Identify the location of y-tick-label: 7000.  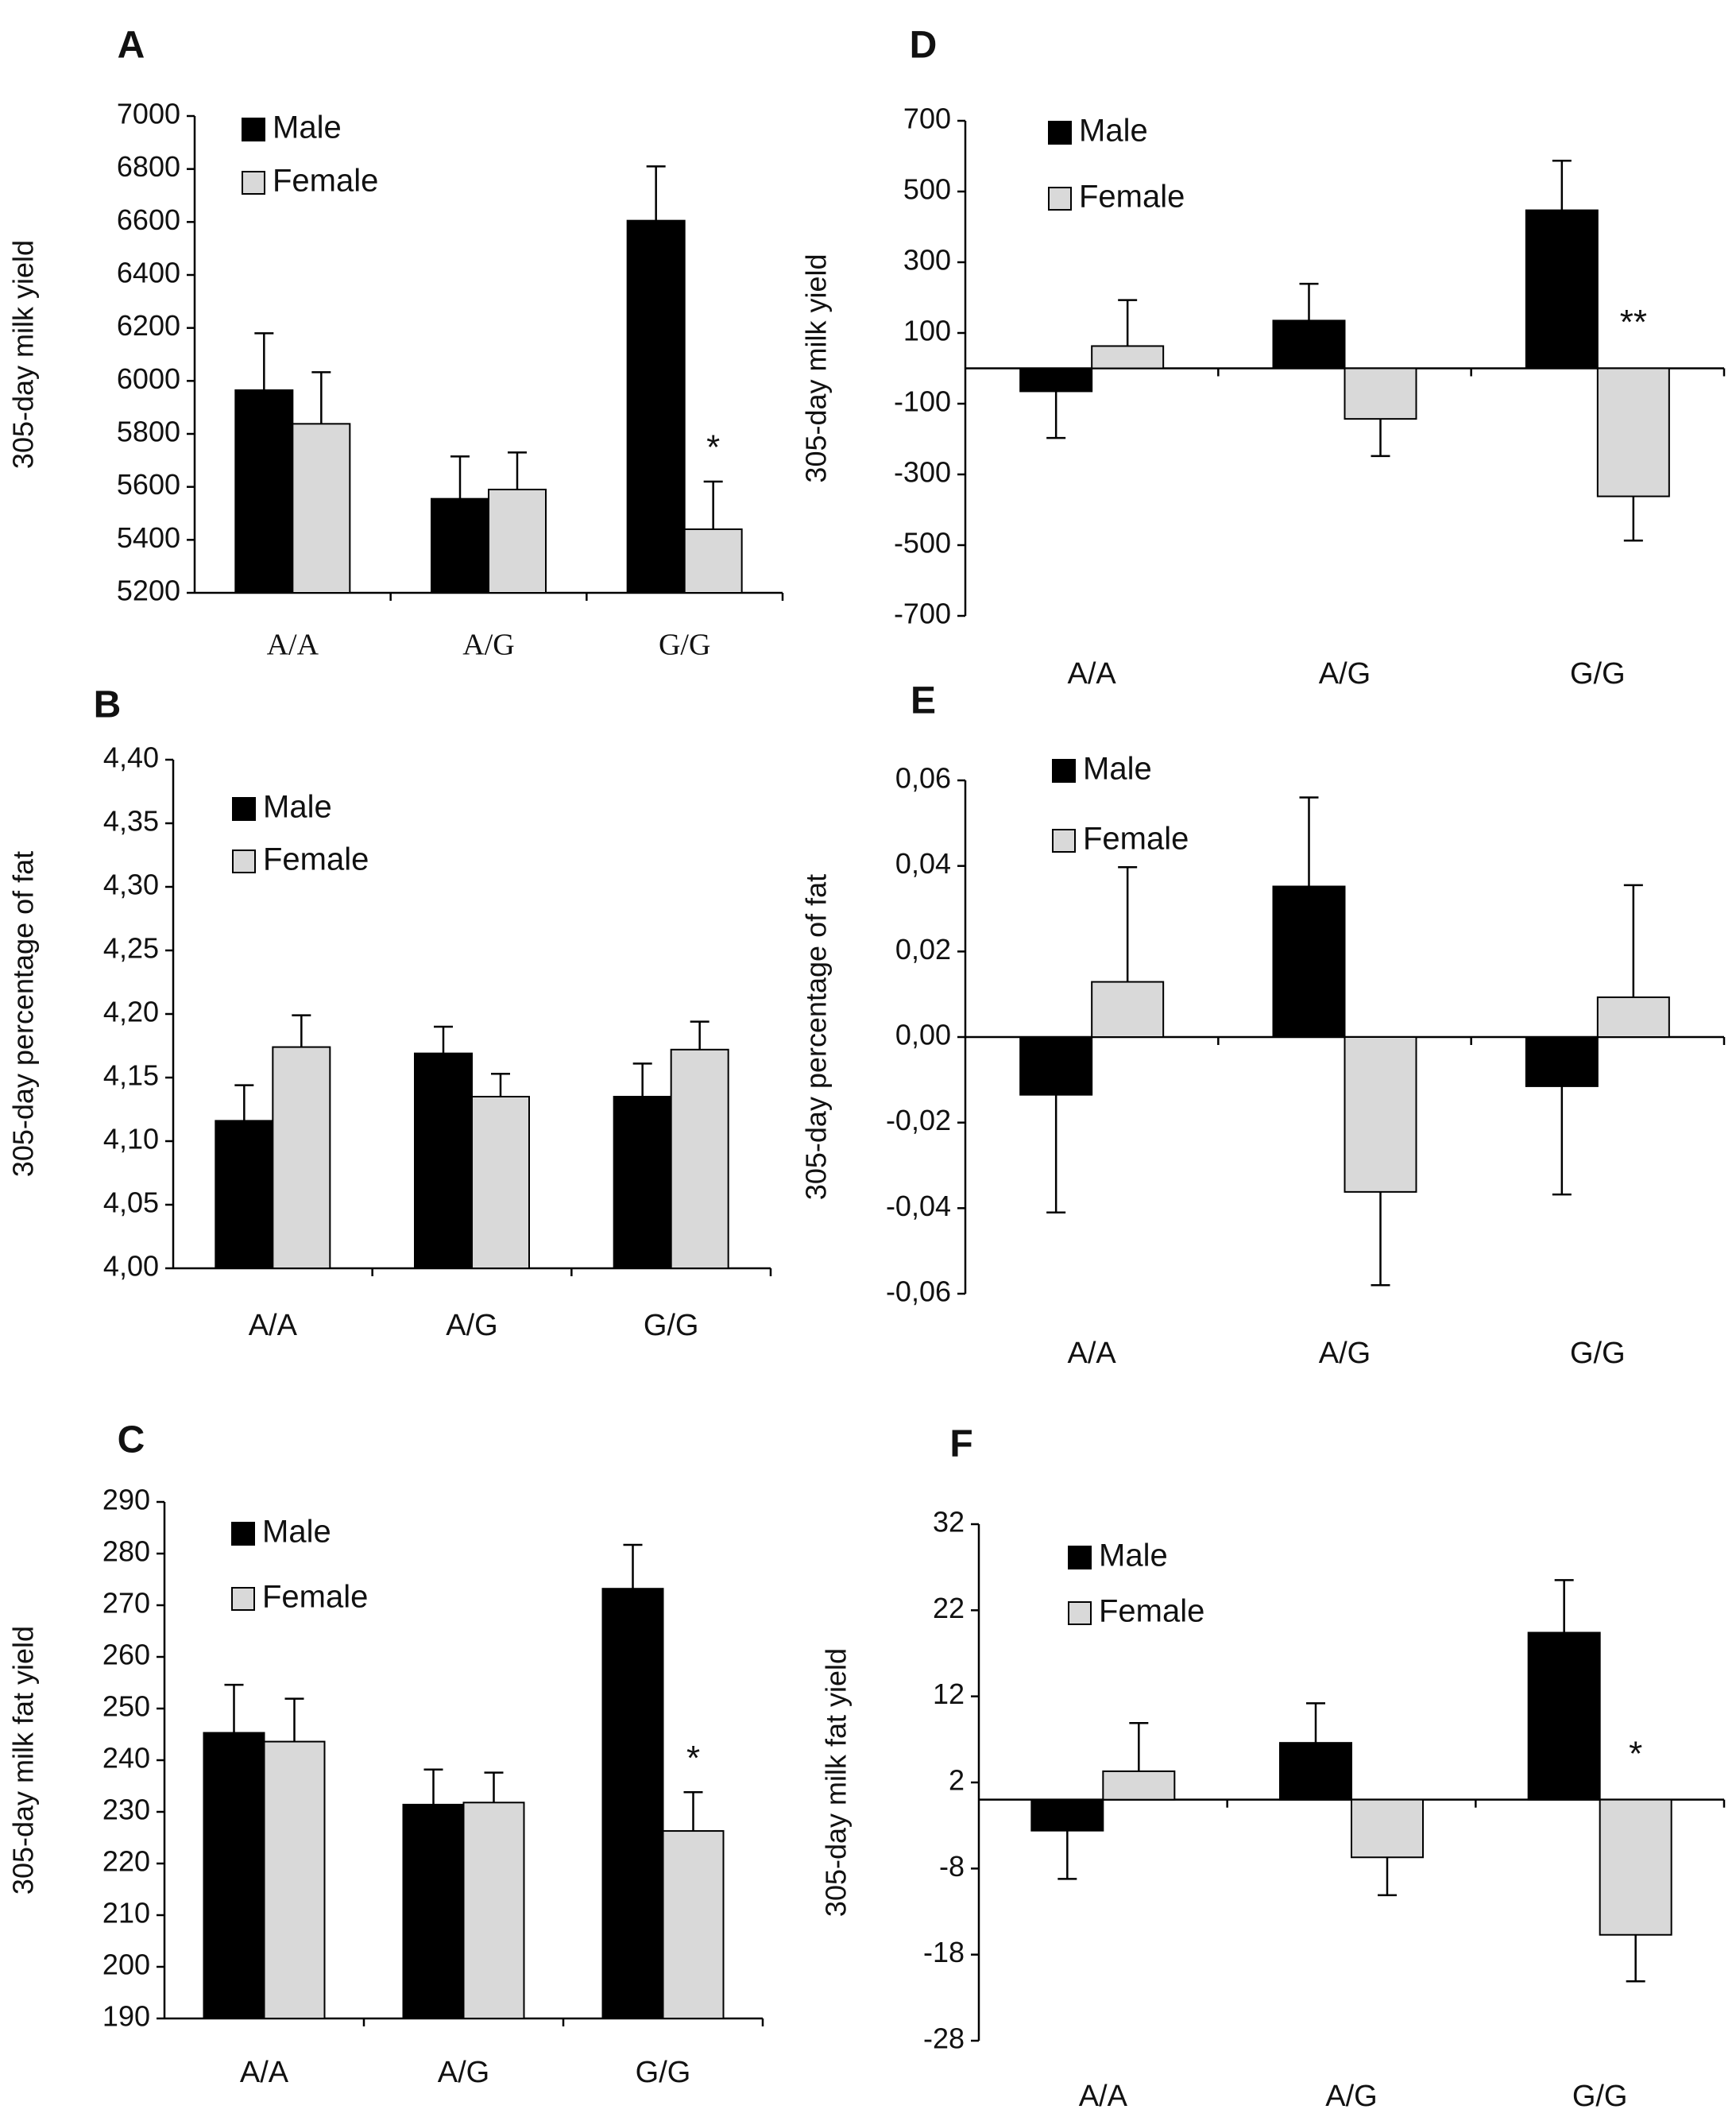
(148, 114).